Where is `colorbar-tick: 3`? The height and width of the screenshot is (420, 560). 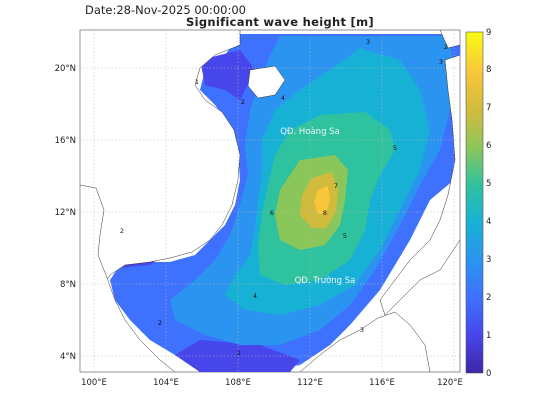 colorbar-tick: 3 is located at coordinates (488, 260).